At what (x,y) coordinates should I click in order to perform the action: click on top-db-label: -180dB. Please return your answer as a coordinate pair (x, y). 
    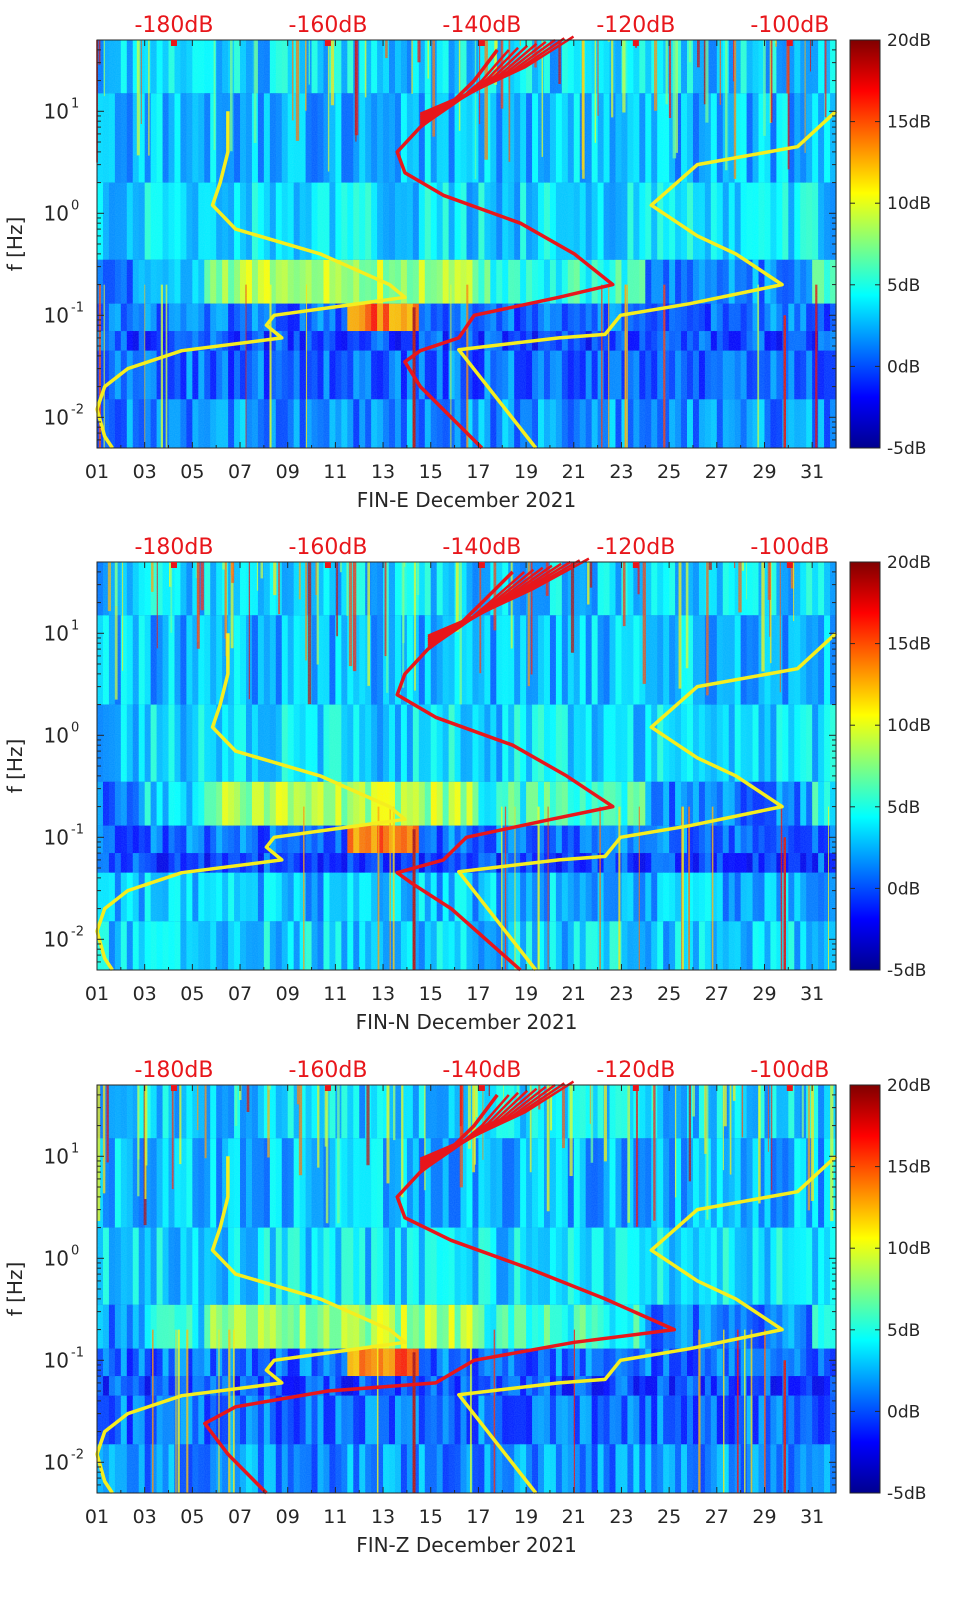
    Looking at the image, I should click on (173, 25).